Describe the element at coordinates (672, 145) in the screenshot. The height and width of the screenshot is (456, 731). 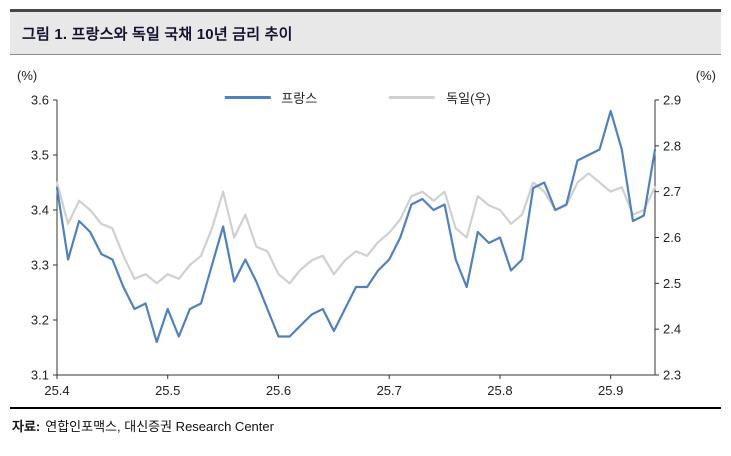
I see `right-tick-label: 2.8` at that location.